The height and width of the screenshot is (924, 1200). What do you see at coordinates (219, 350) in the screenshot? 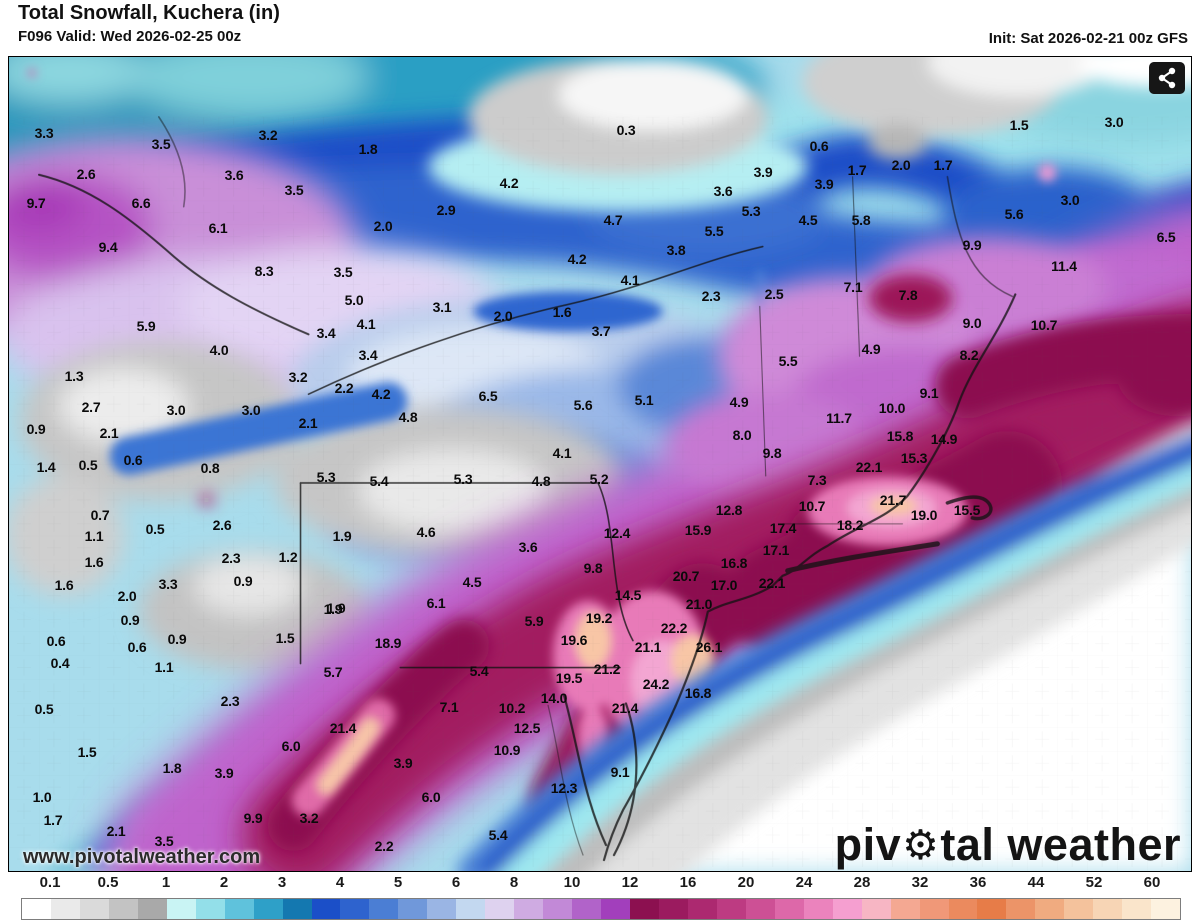
I see `map-value-label: 4.0` at bounding box center [219, 350].